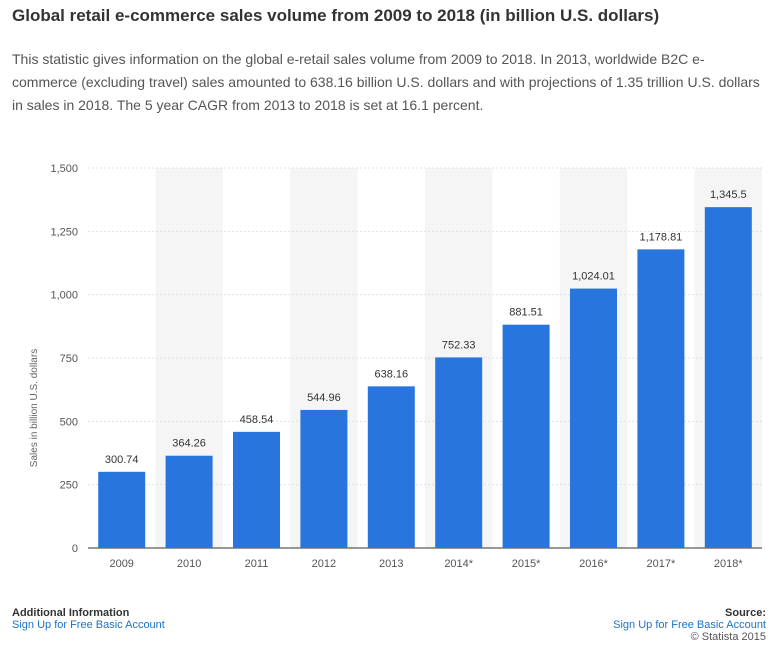 This screenshot has width=782, height=651. I want to click on x-tick-label: 2011, so click(257, 564).